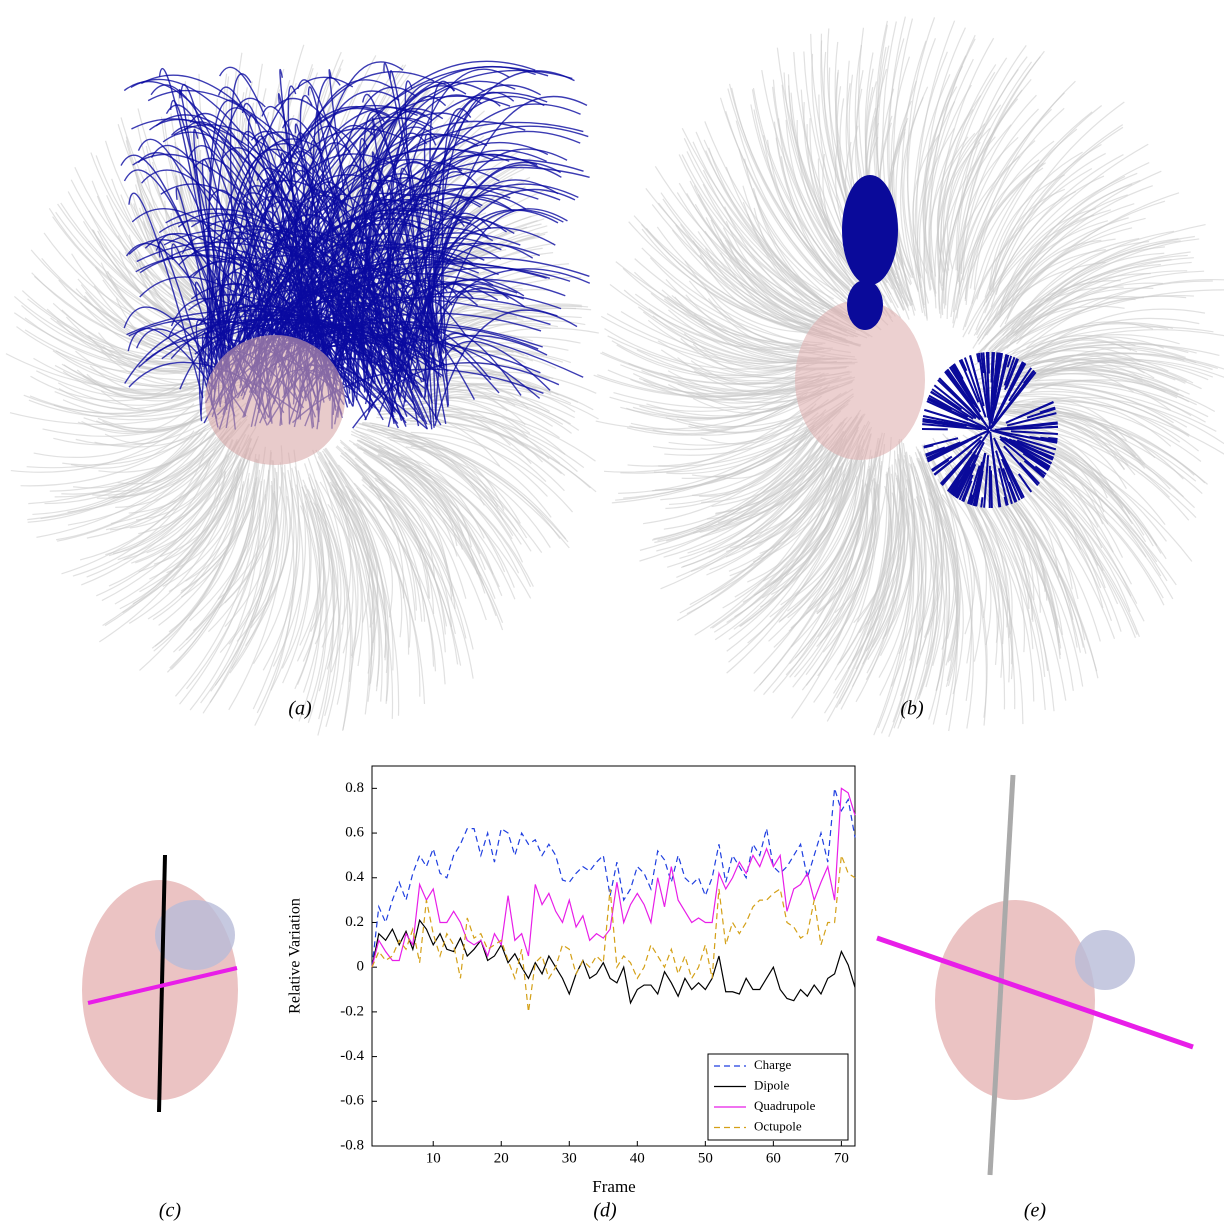  Describe the element at coordinates (1035, 992) in the screenshot. I see `axis-line` at that location.